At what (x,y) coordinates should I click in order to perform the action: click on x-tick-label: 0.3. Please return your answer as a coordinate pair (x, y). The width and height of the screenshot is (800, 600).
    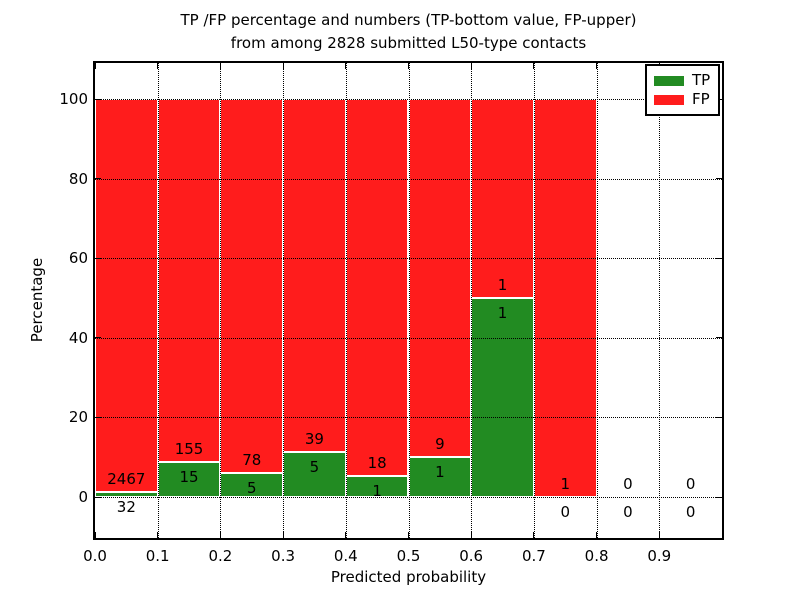
    Looking at the image, I should click on (283, 556).